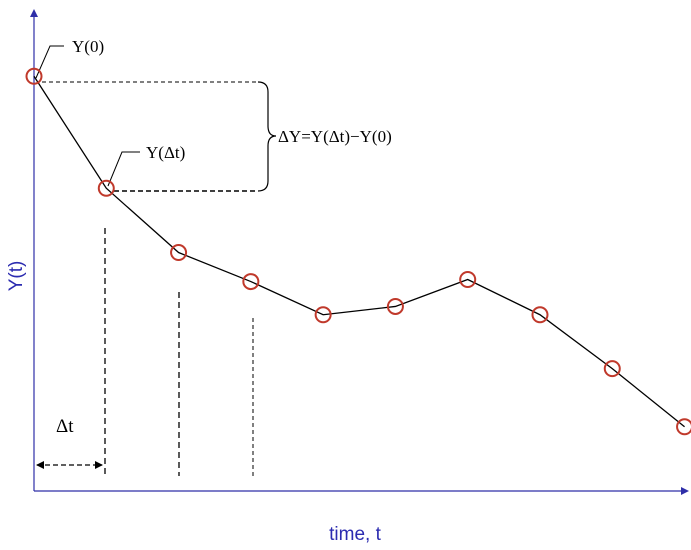  Describe the element at coordinates (355, 534) in the screenshot. I see `x-axis-label: time, t` at that location.